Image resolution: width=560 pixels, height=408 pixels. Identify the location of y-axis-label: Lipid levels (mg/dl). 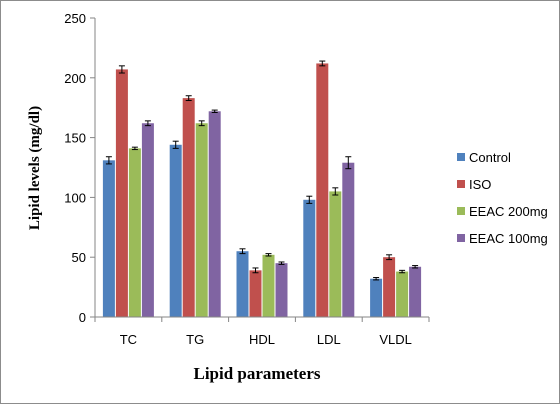
(35, 168).